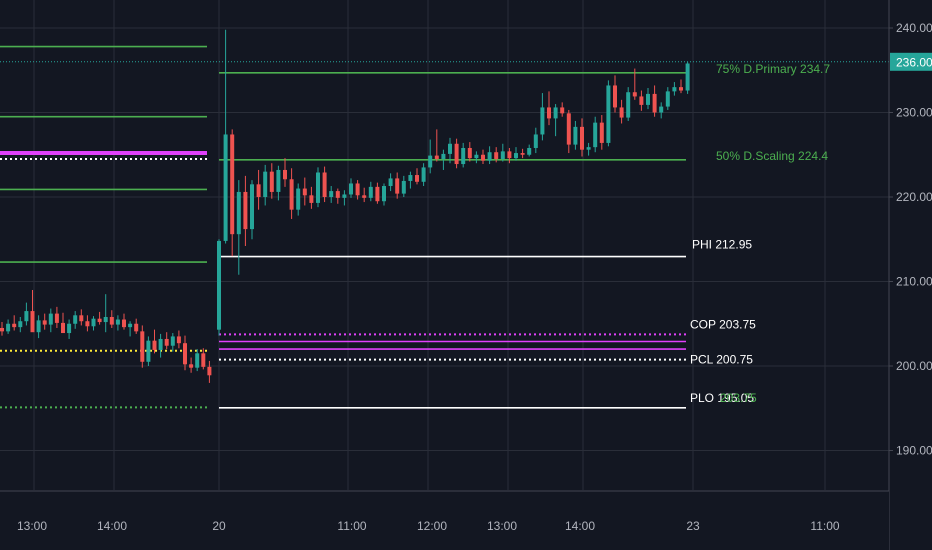 The height and width of the screenshot is (550, 932). What do you see at coordinates (914, 113) in the screenshot?
I see `price-tick-label: 230.00` at bounding box center [914, 113].